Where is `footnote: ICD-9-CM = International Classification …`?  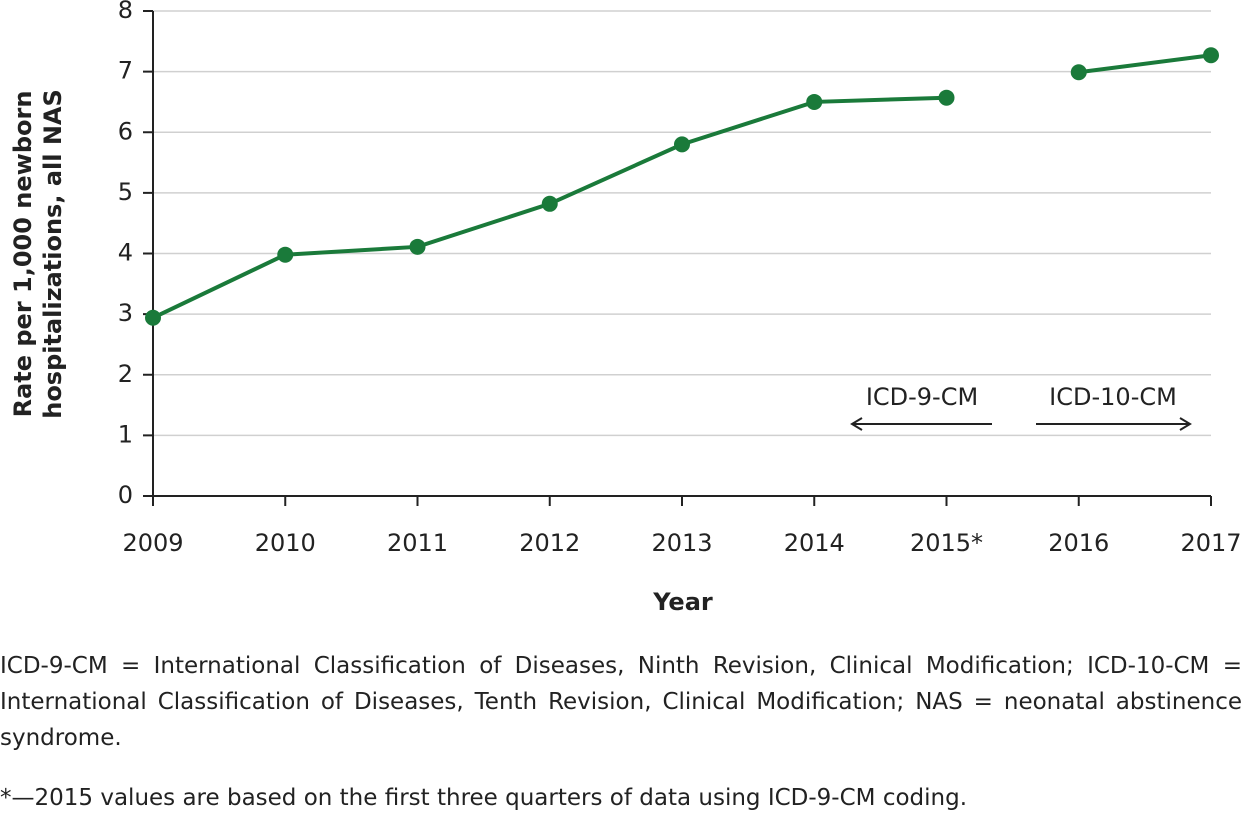 footnote: ICD-9-CM = International Classification … is located at coordinates (621, 702).